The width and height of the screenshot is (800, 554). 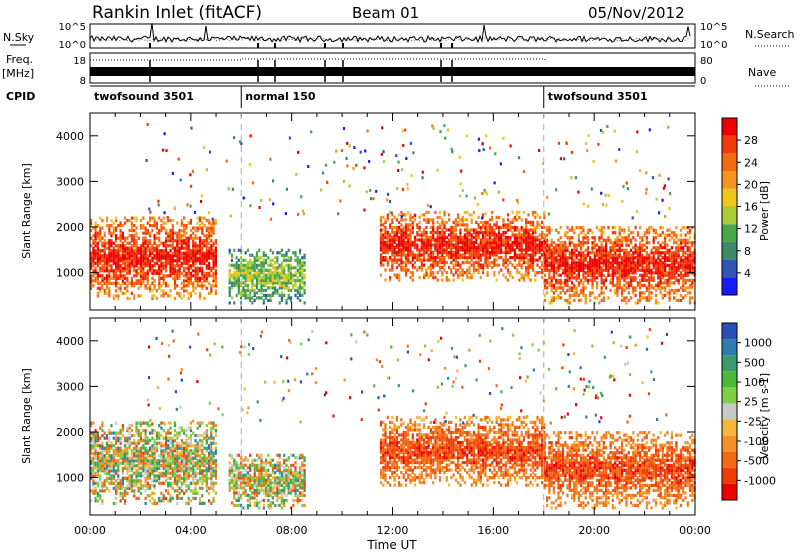 I want to click on freq-unit: [MHz], so click(x=18, y=73).